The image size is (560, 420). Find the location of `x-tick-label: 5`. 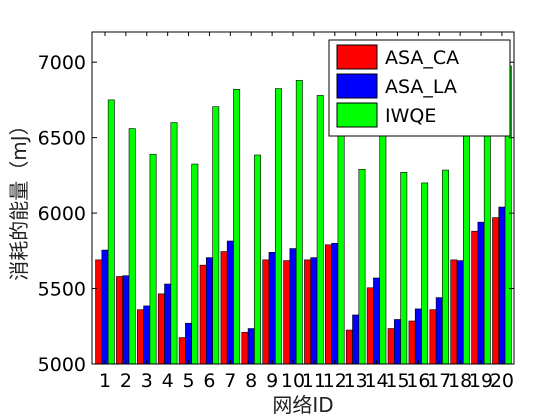

x-tick-label: 5 is located at coordinates (189, 381).